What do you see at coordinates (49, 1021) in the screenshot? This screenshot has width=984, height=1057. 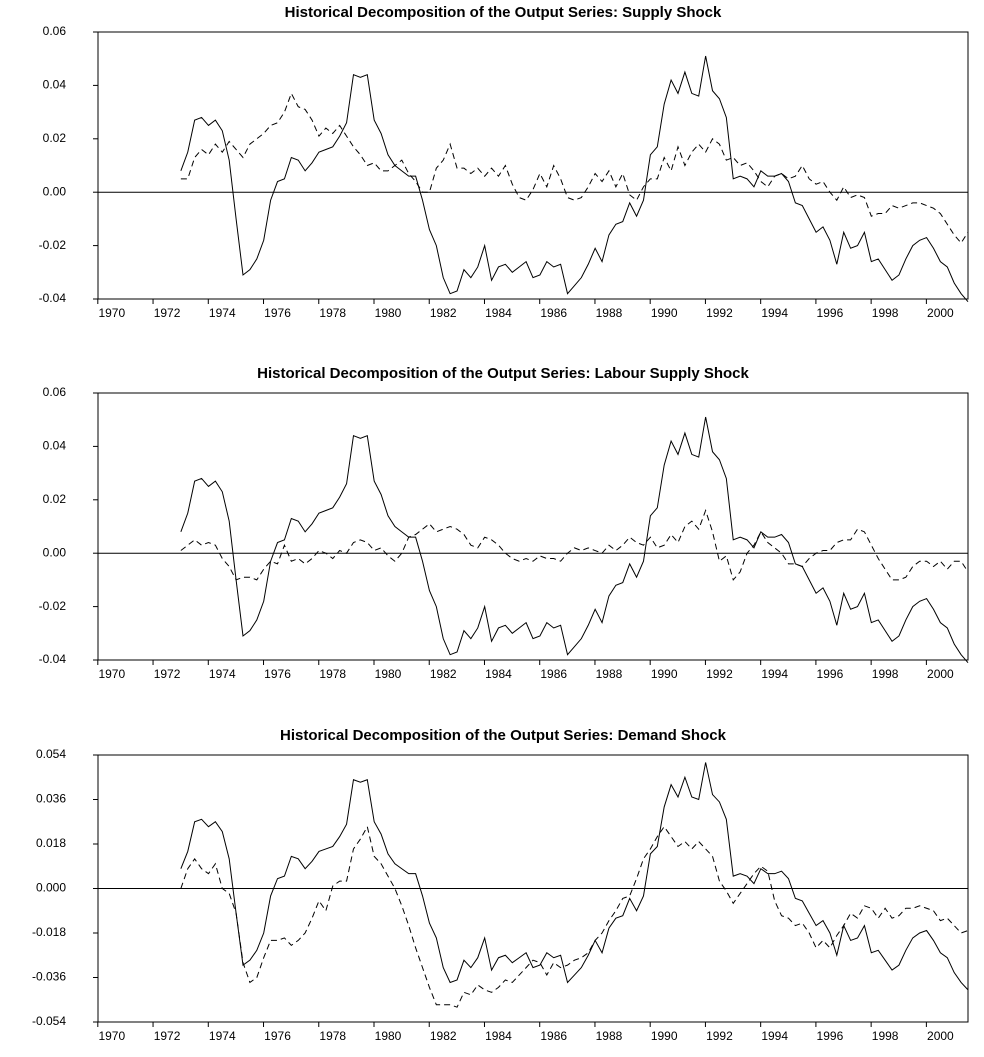 I see `y-tick-label: -0.054` at bounding box center [49, 1021].